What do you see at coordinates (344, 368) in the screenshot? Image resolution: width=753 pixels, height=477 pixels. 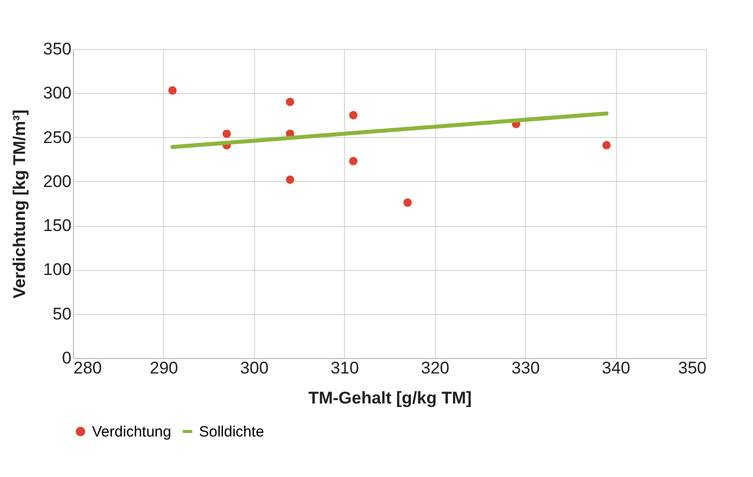 I see `x-tick-label: 310` at bounding box center [344, 368].